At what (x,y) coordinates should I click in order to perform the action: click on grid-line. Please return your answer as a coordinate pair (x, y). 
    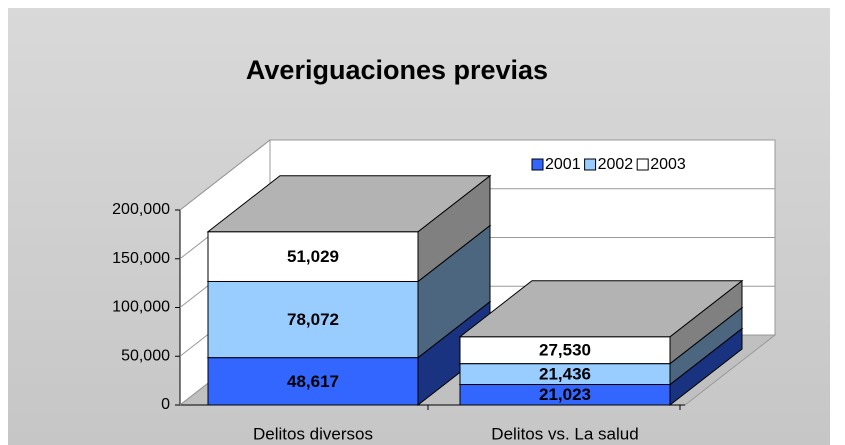
    Looking at the image, I should click on (477, 175).